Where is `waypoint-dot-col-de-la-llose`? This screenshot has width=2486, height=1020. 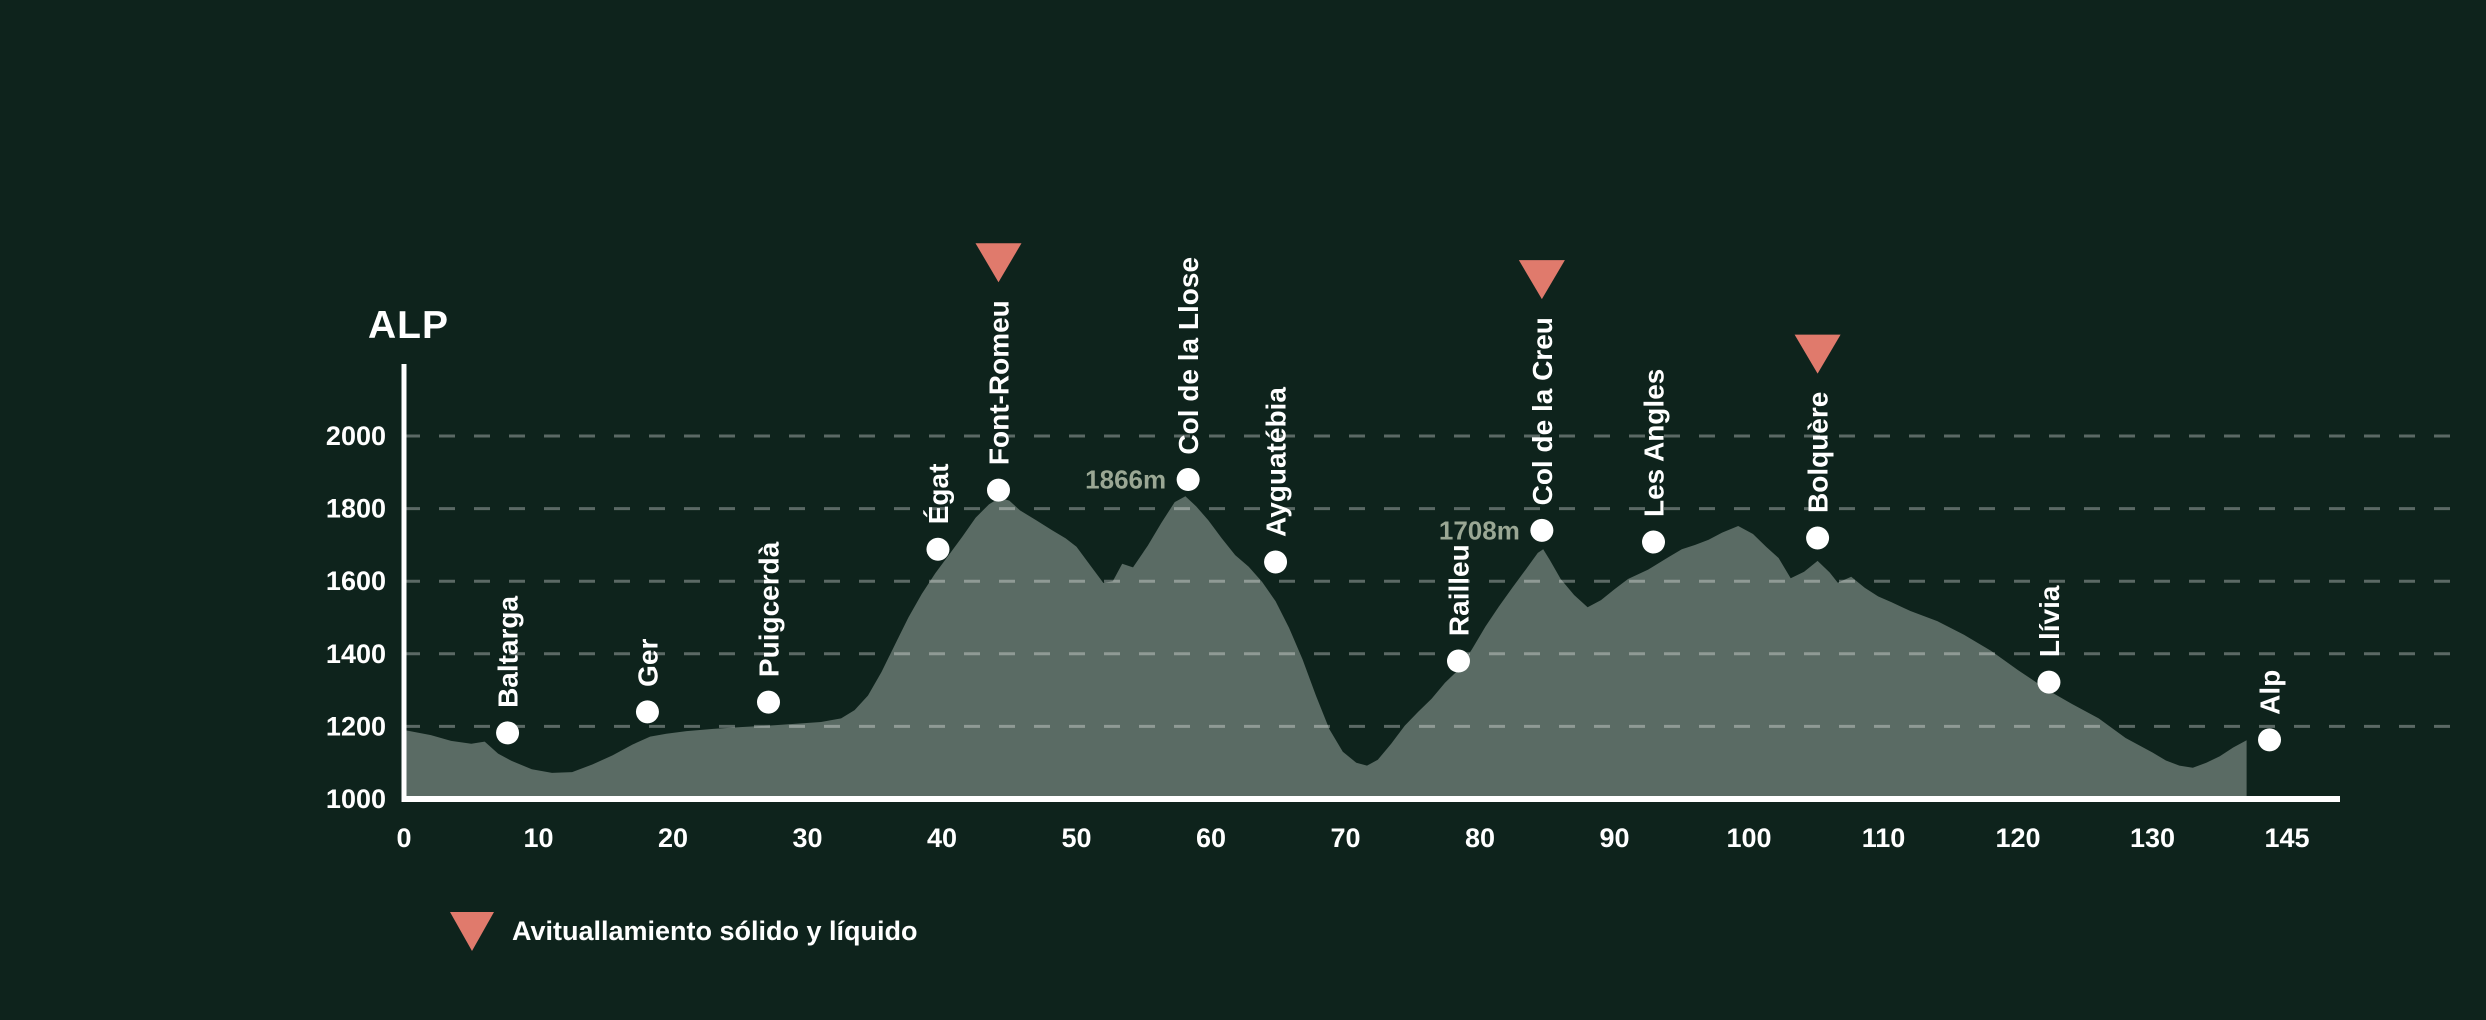 waypoint-dot-col-de-la-llose is located at coordinates (1188, 480).